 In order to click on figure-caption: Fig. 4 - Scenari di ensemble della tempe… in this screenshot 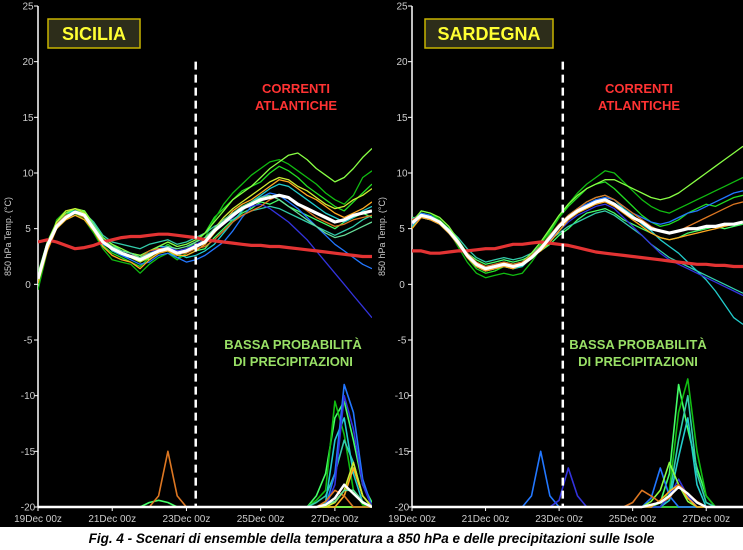, I will do `click(371, 538)`.